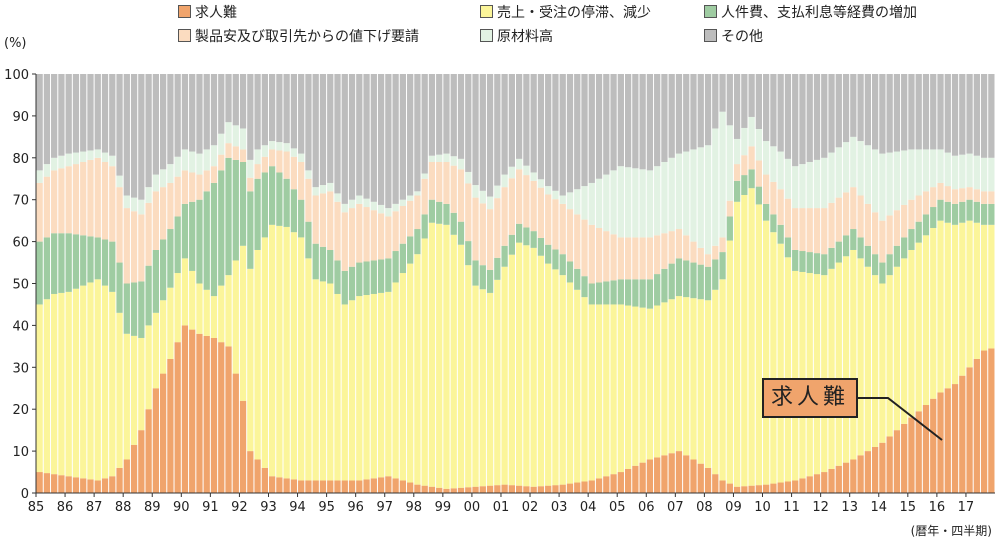 The image size is (1000, 542). I want to click on x-tick-label: 16, so click(937, 507).